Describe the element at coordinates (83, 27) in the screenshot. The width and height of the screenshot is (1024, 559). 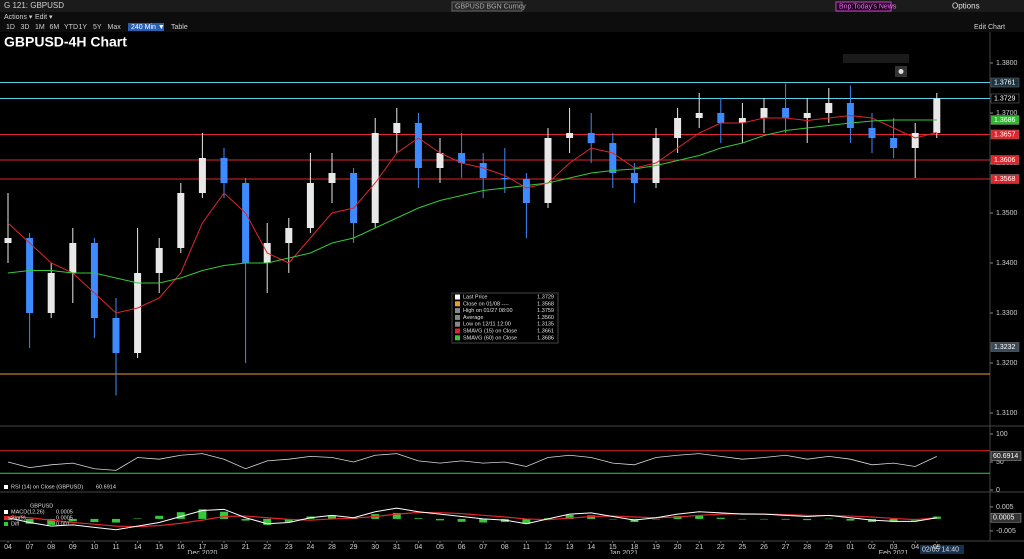
I see `range-button: 1Y` at that location.